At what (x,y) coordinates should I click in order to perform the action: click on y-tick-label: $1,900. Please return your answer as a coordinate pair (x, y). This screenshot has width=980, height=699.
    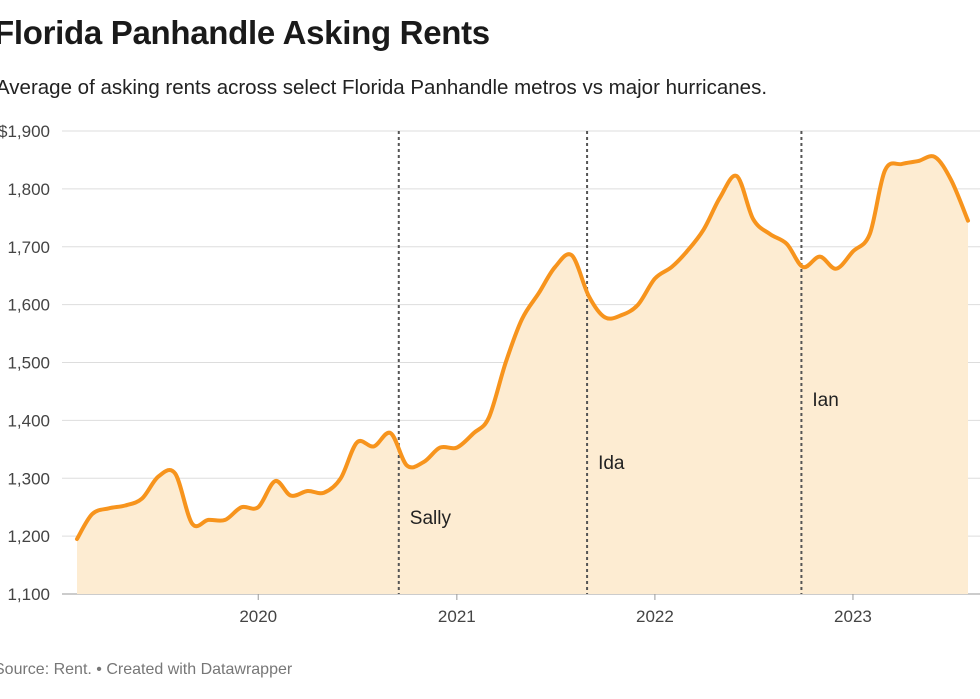
    Looking at the image, I should click on (25, 131).